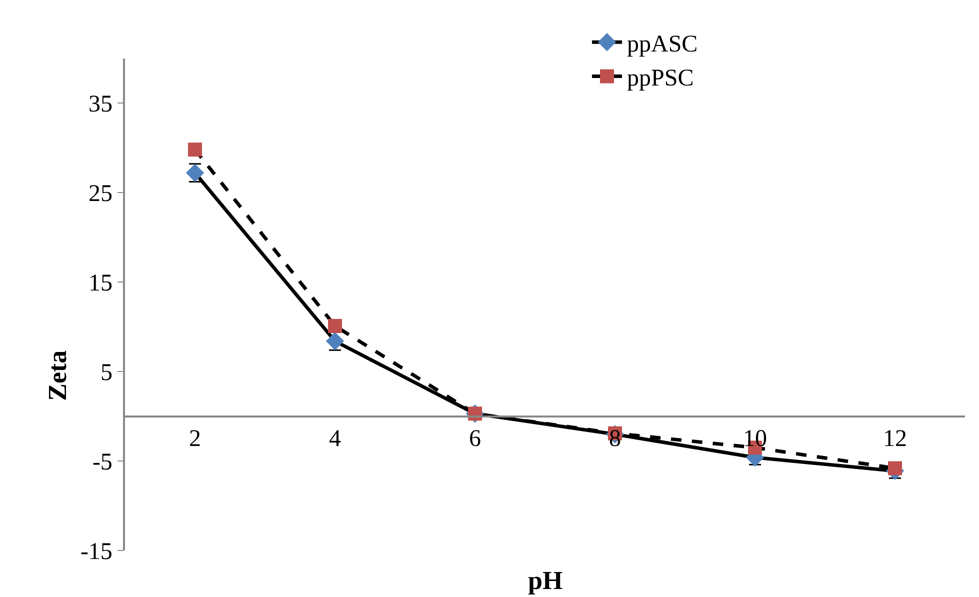 The image size is (979, 597). Describe the element at coordinates (57, 375) in the screenshot. I see `y-axis-title: Zeta` at that location.